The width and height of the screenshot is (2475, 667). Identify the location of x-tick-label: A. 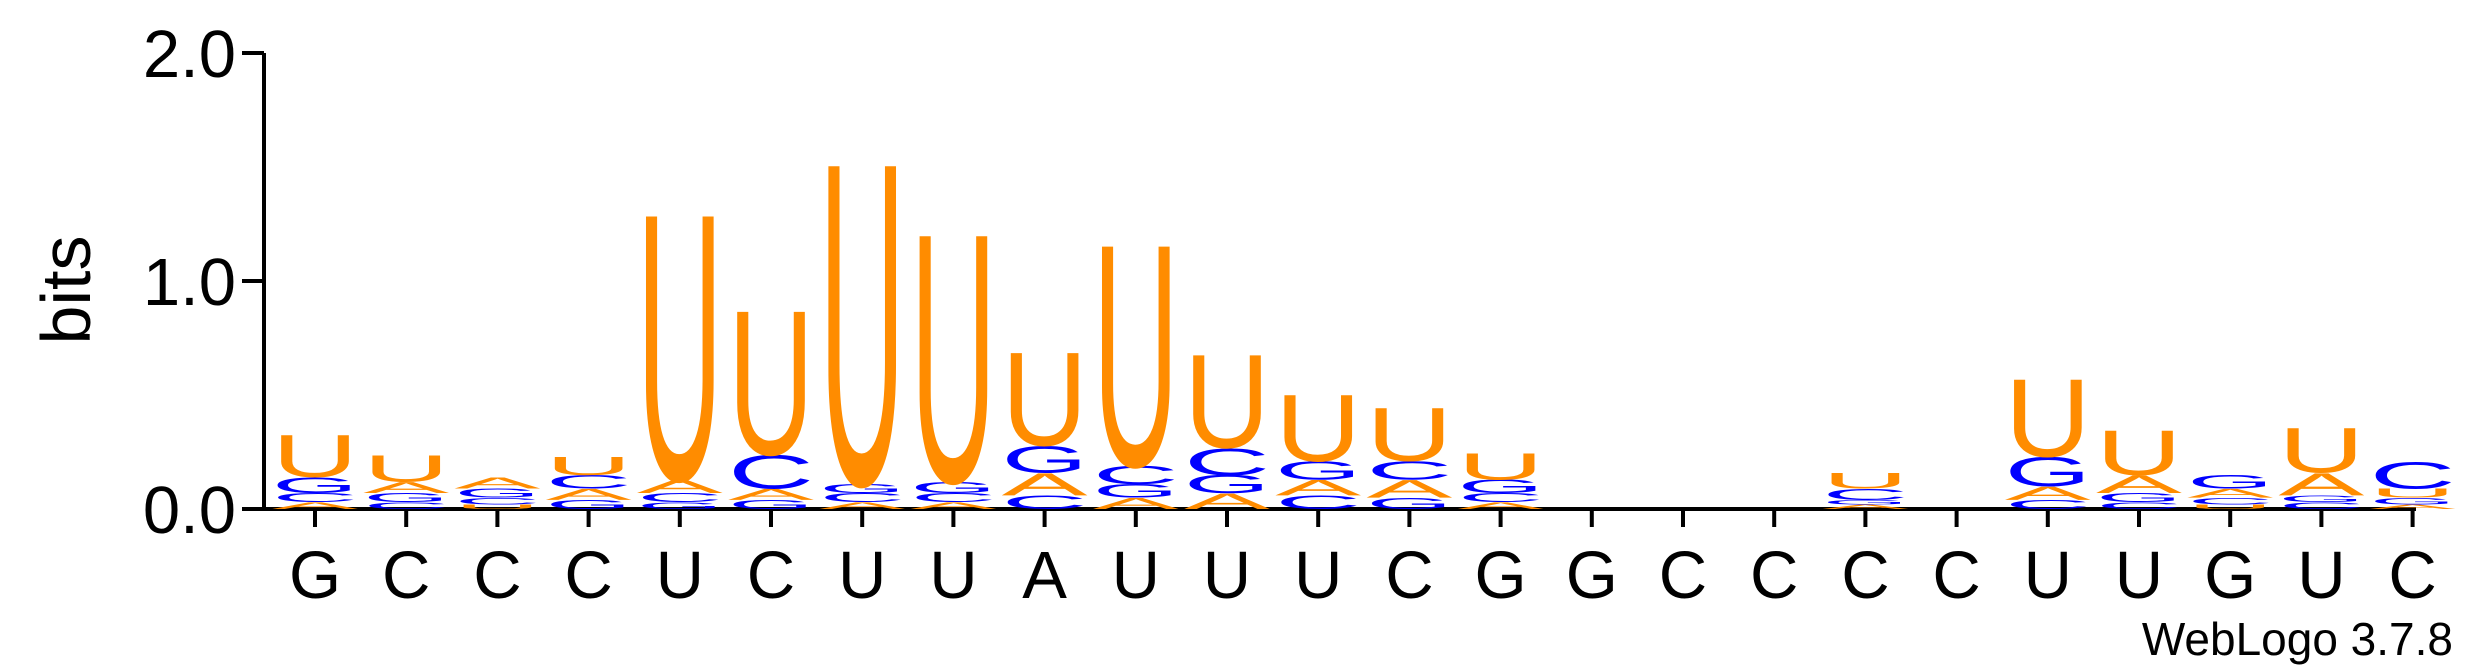
(1044, 575).